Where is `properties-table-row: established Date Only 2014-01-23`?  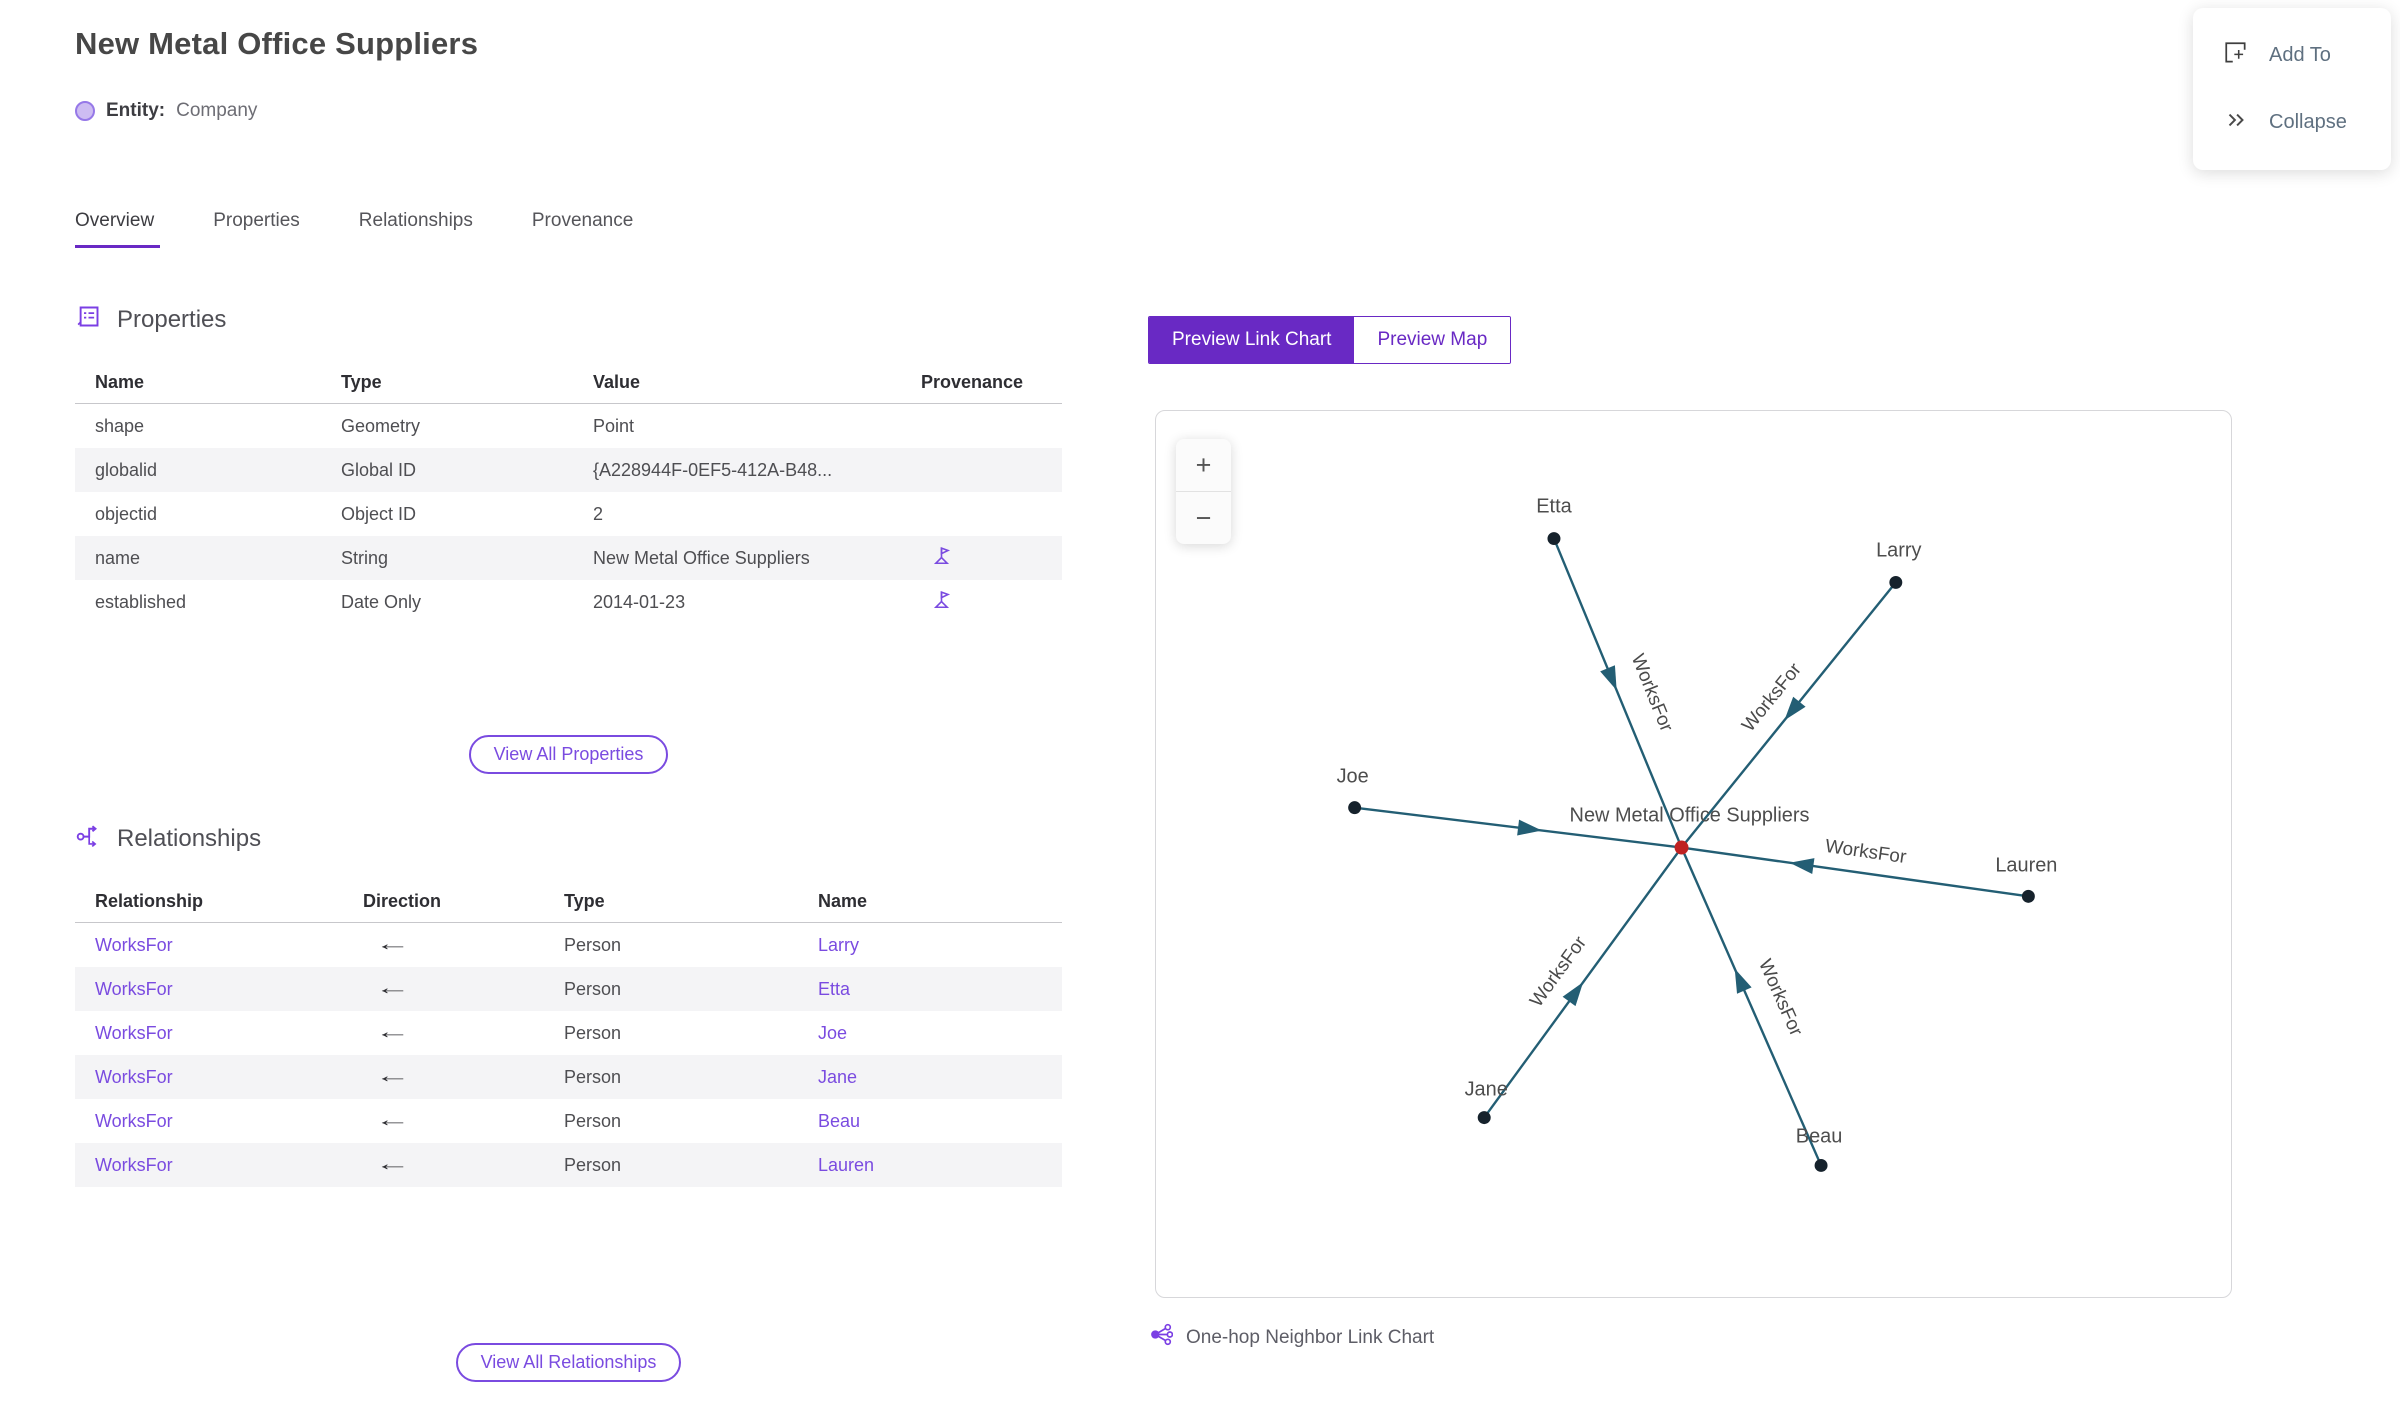 properties-table-row: established Date Only 2014-01-23 is located at coordinates (568, 602).